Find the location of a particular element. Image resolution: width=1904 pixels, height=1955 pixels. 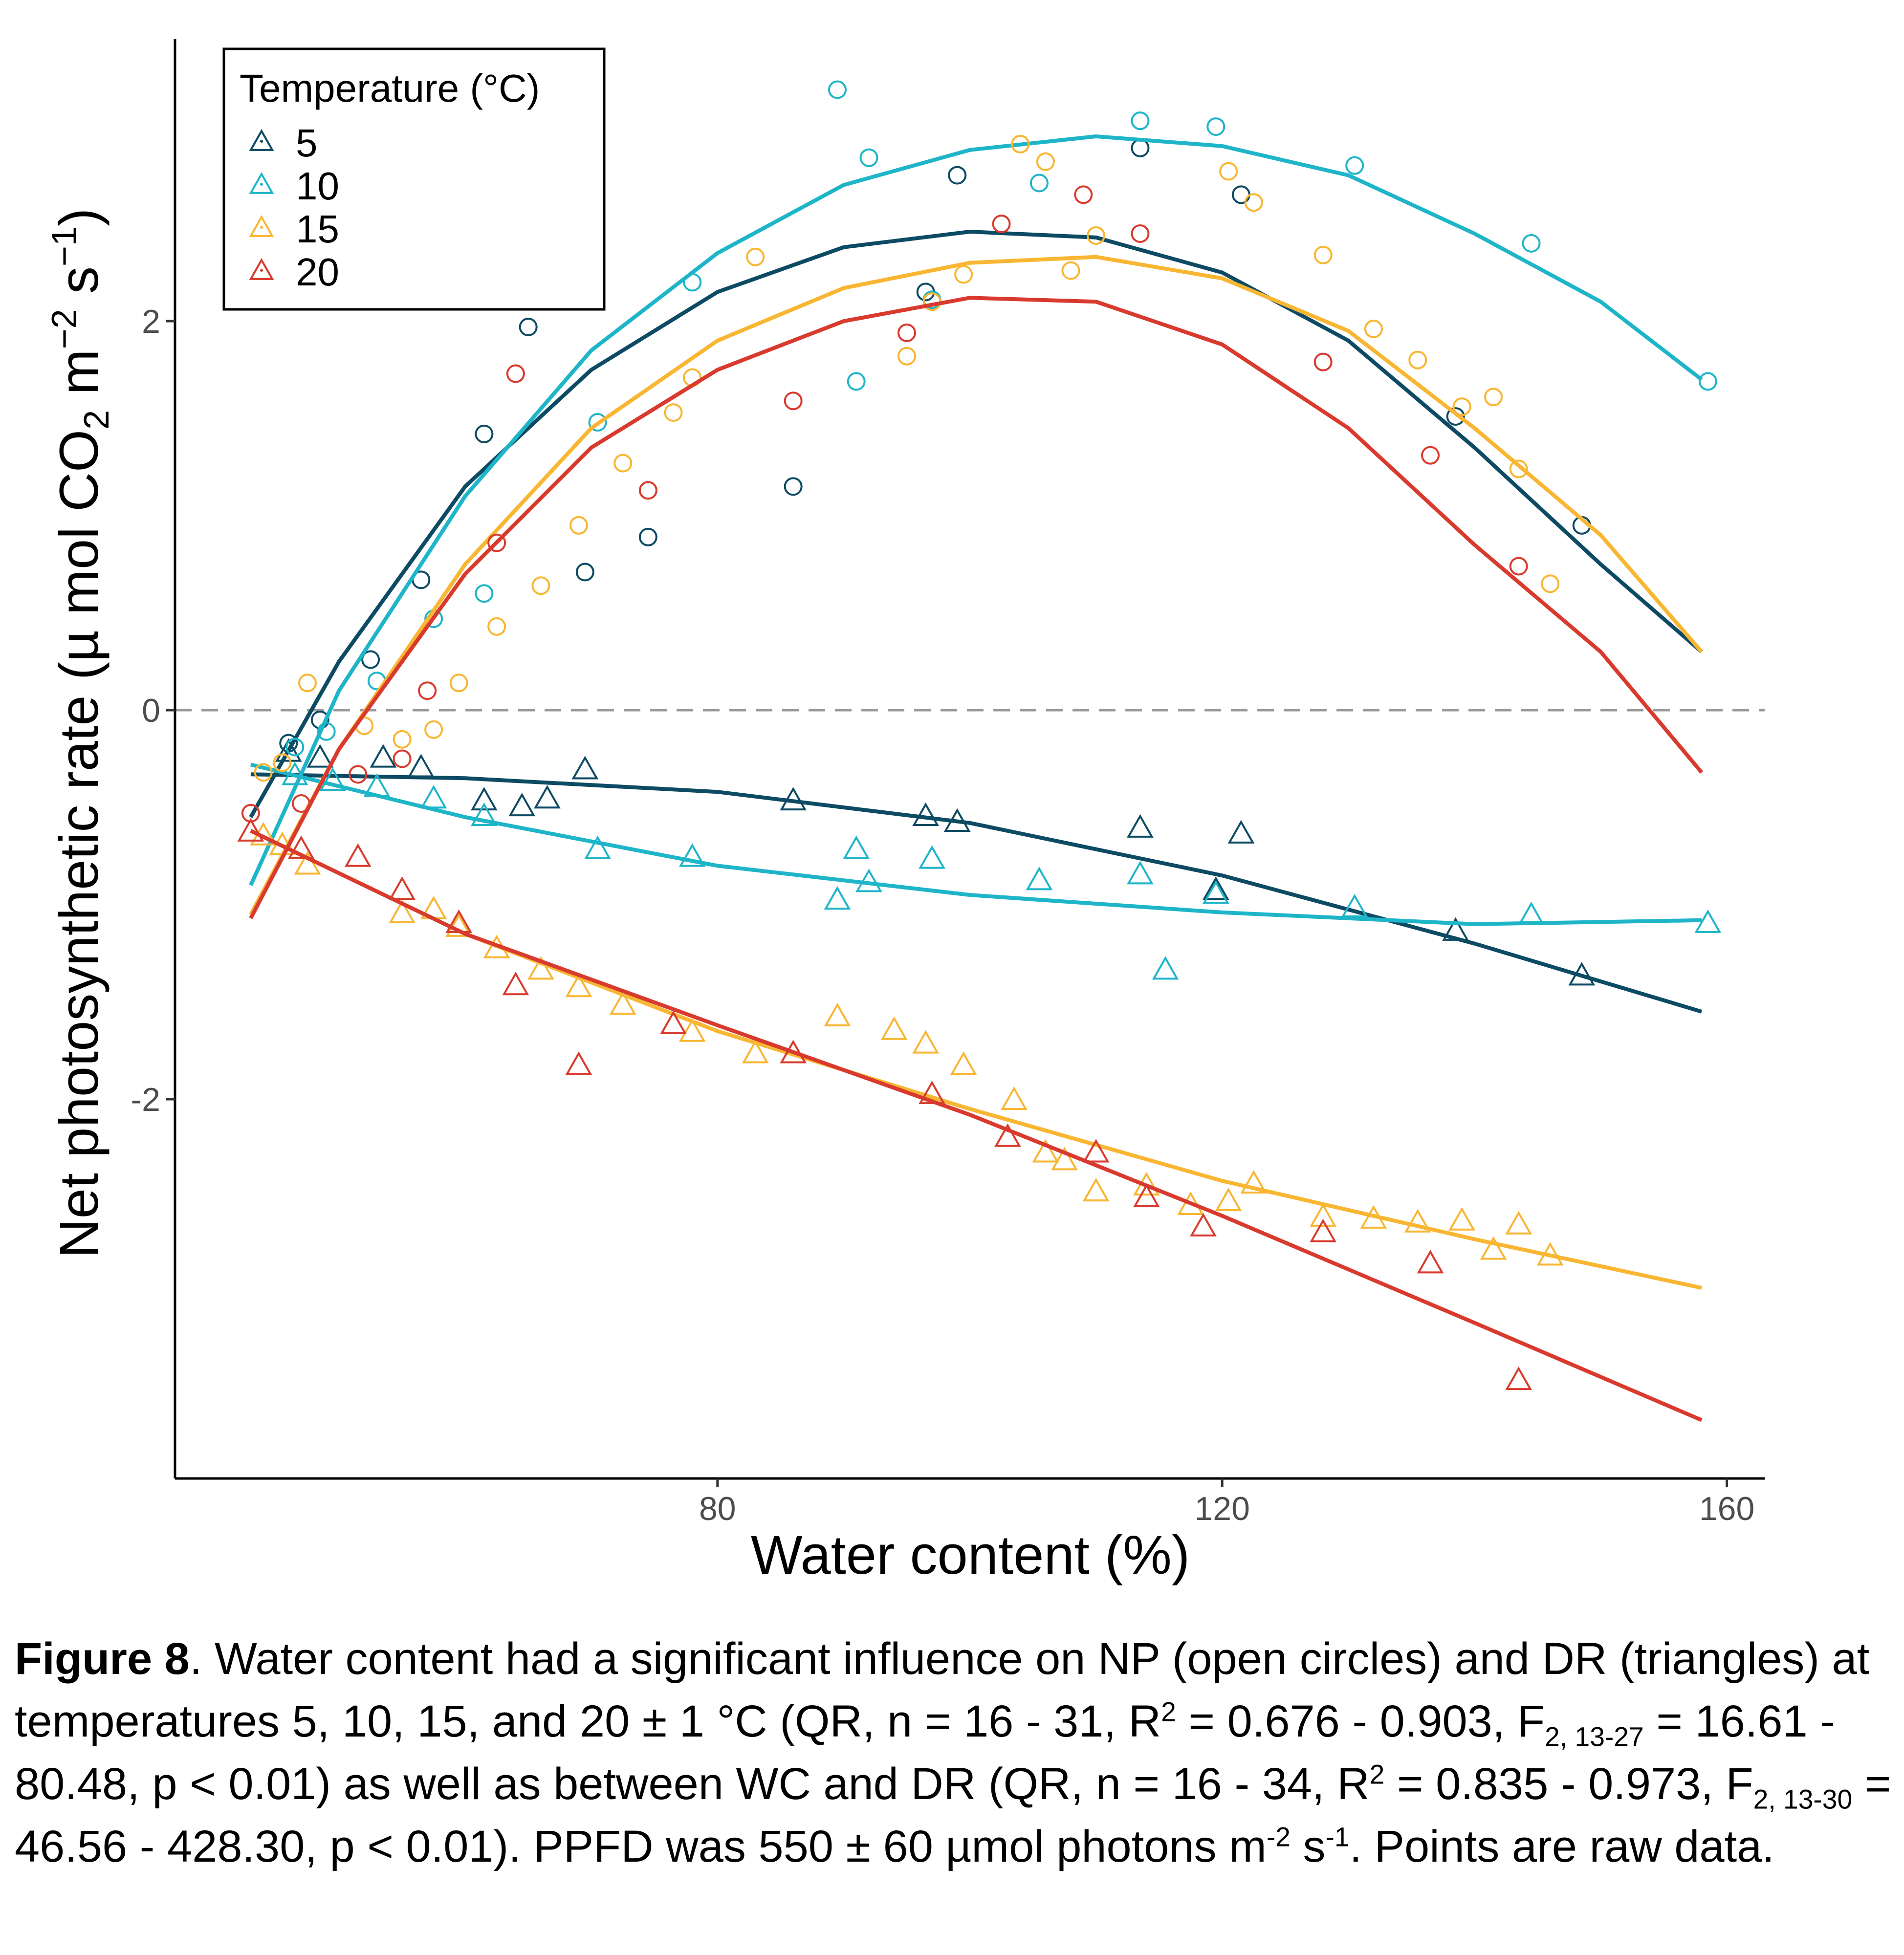

legend-box is located at coordinates (414, 179).